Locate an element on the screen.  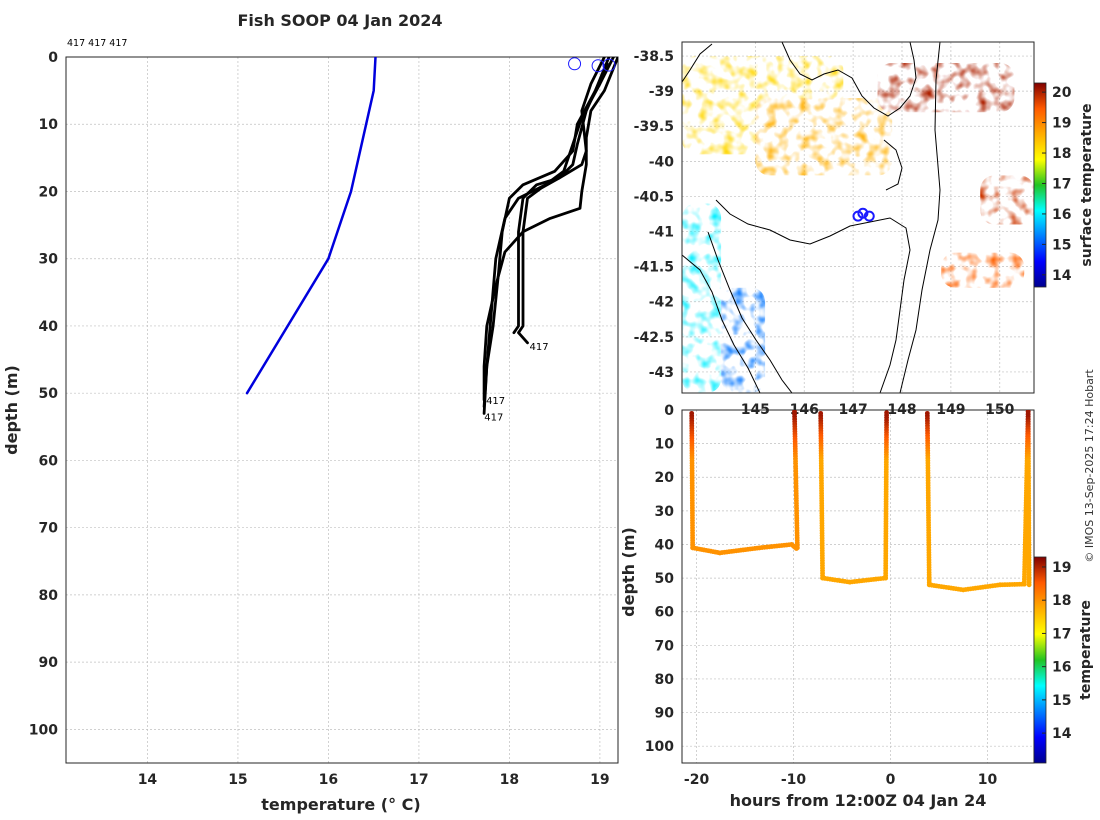
depth-time-x-label: hours from 12:00Z 04 Jan 24 is located at coordinates (858, 800).